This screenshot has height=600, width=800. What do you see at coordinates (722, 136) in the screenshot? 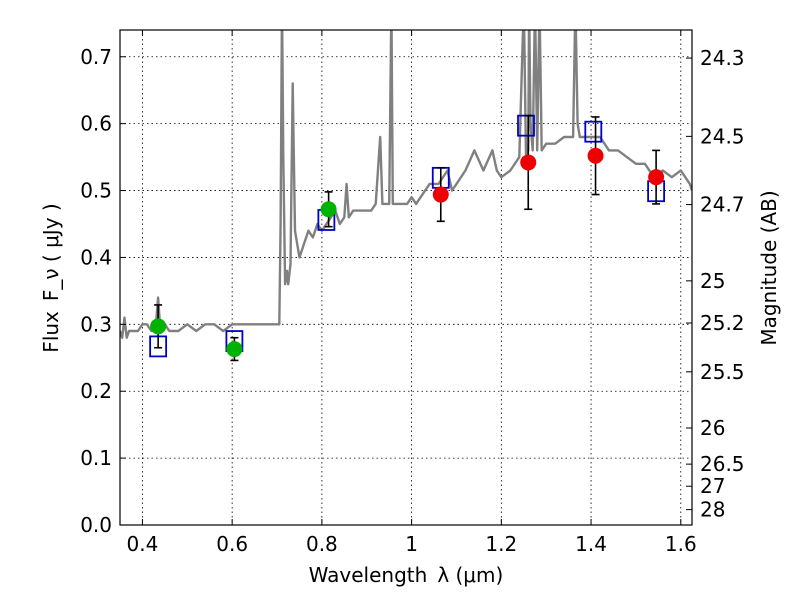
I see `y2-tick-label: 24.5` at bounding box center [722, 136].